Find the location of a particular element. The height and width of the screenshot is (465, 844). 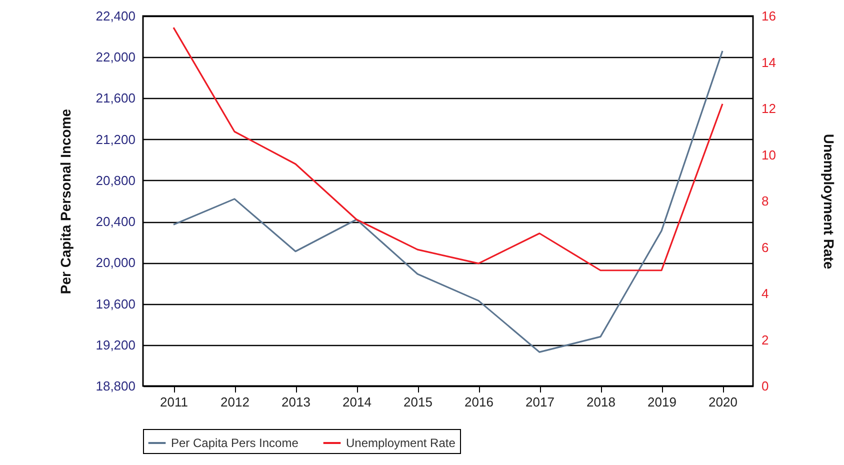

y2-tick-label: 16 is located at coordinates (769, 16).